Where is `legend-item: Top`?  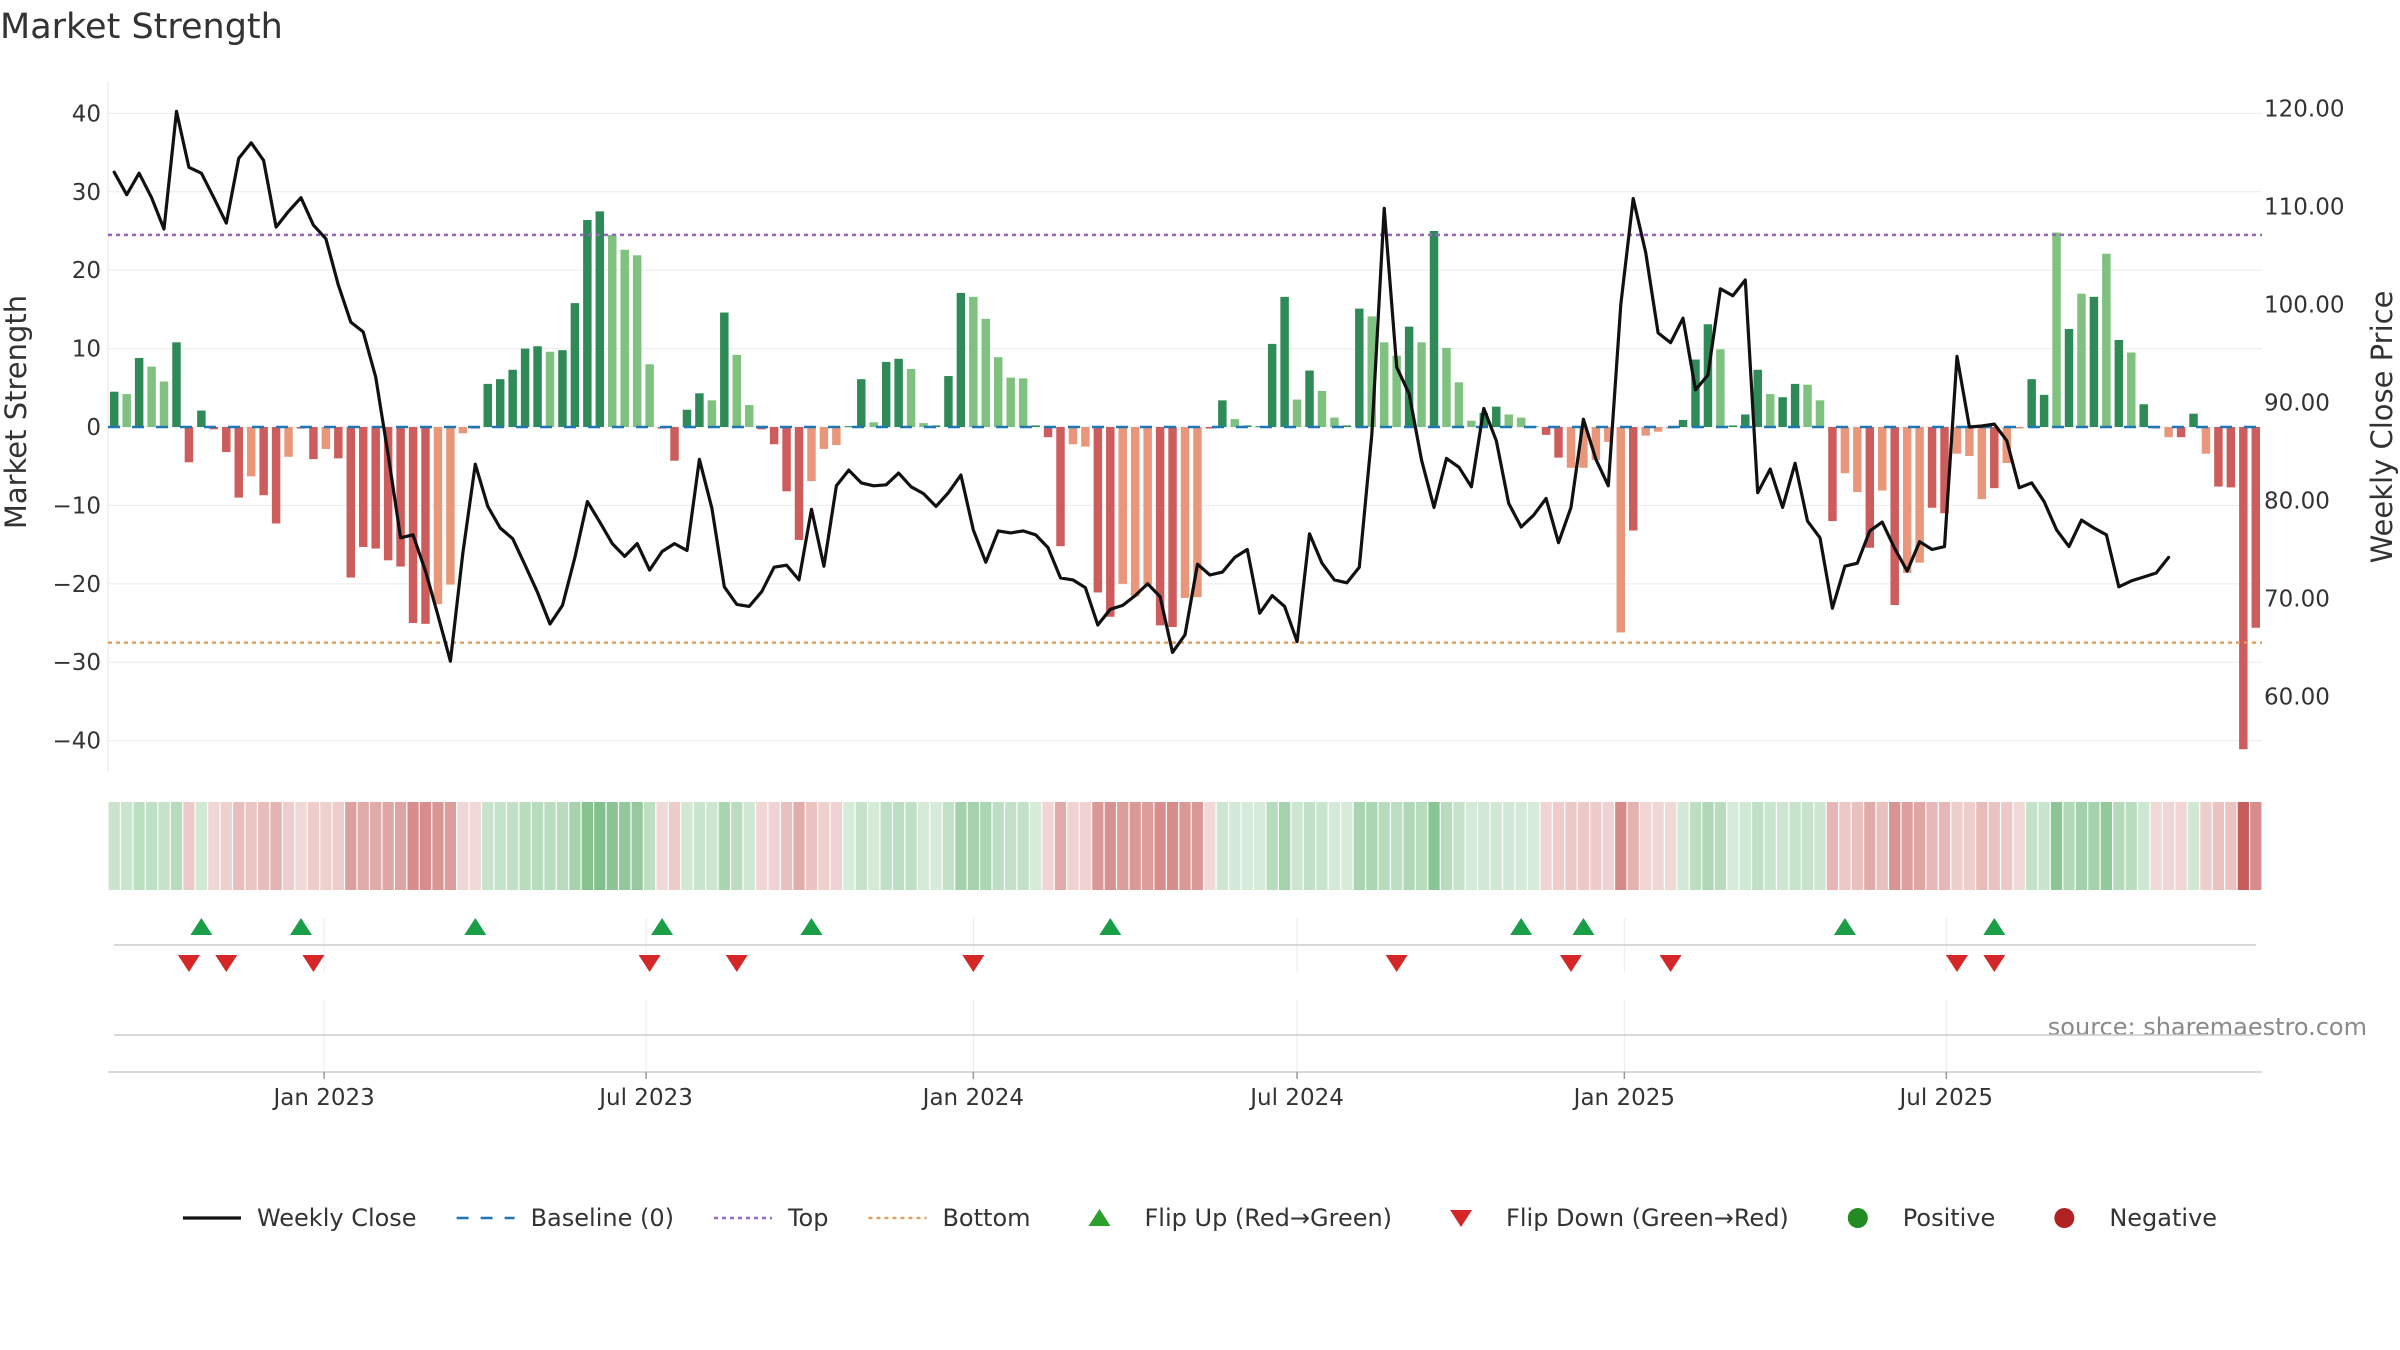 legend-item: Top is located at coordinates (771, 1218).